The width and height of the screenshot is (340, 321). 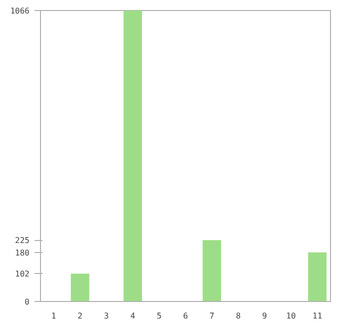 What do you see at coordinates (106, 316) in the screenshot?
I see `x-tick-label: 3` at bounding box center [106, 316].